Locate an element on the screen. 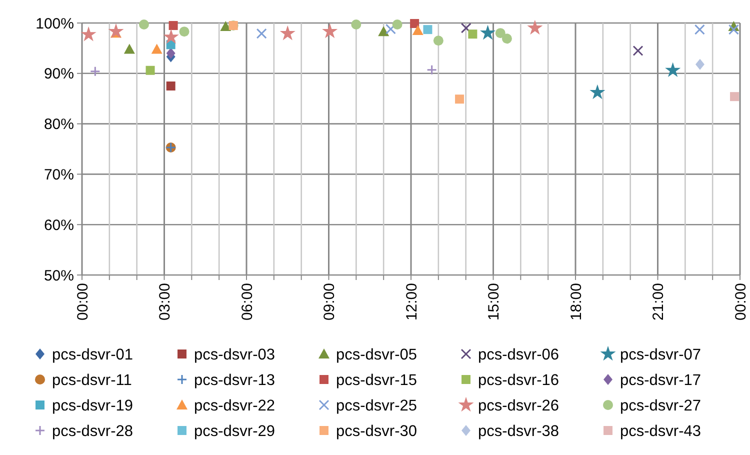  legend-label: pcs-dsvr-17 is located at coordinates (660, 380).